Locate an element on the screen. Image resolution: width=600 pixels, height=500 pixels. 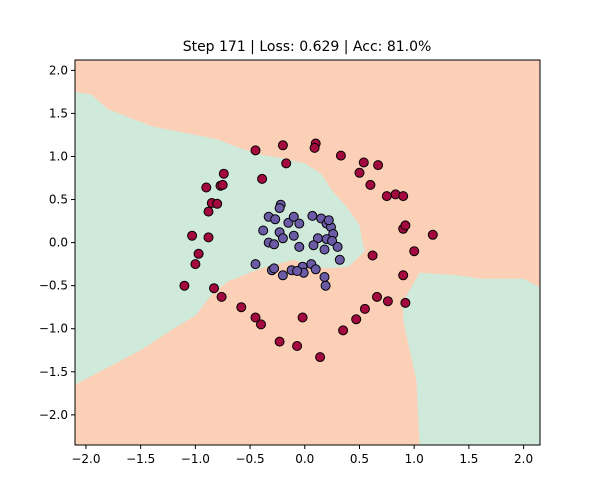
x-tick-label: 1.0 is located at coordinates (414, 459).